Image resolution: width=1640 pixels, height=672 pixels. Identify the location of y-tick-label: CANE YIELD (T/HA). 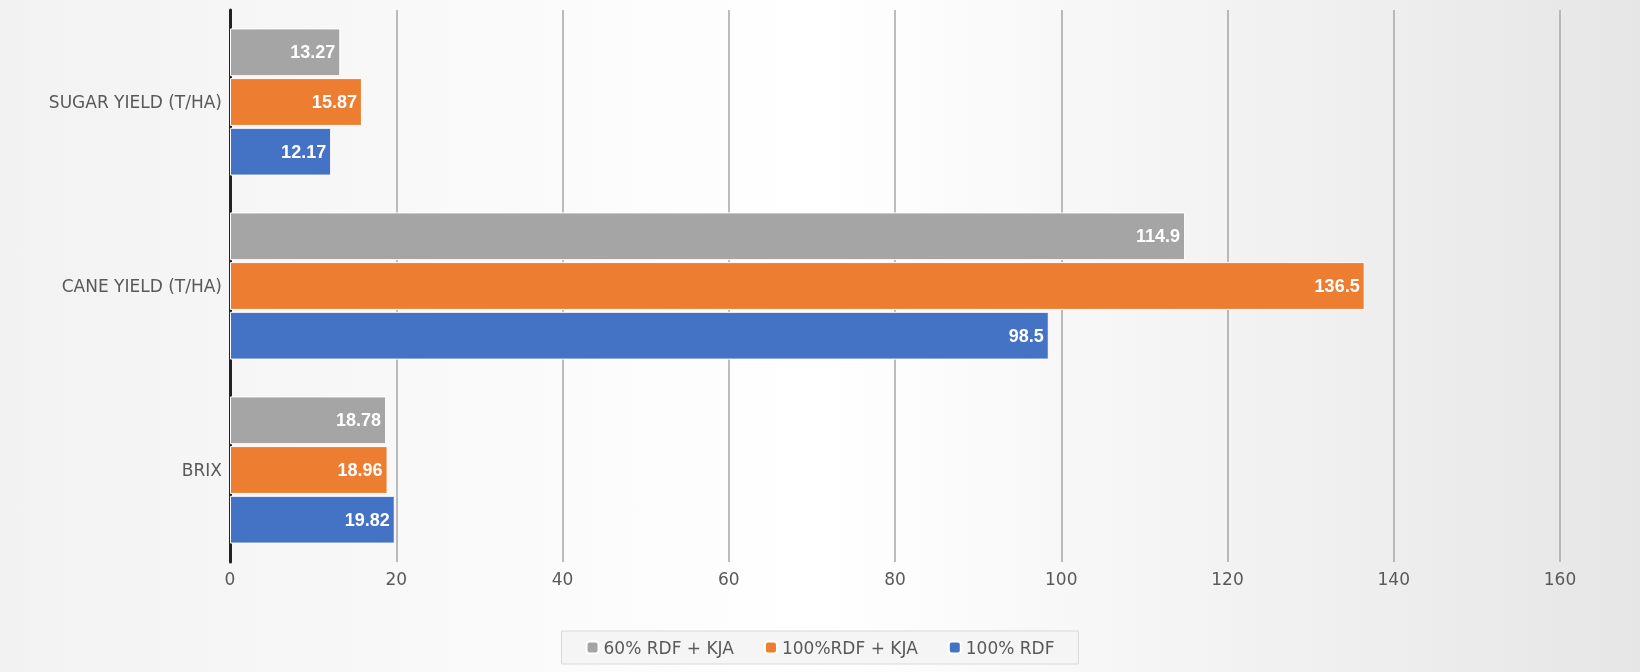
(141, 286).